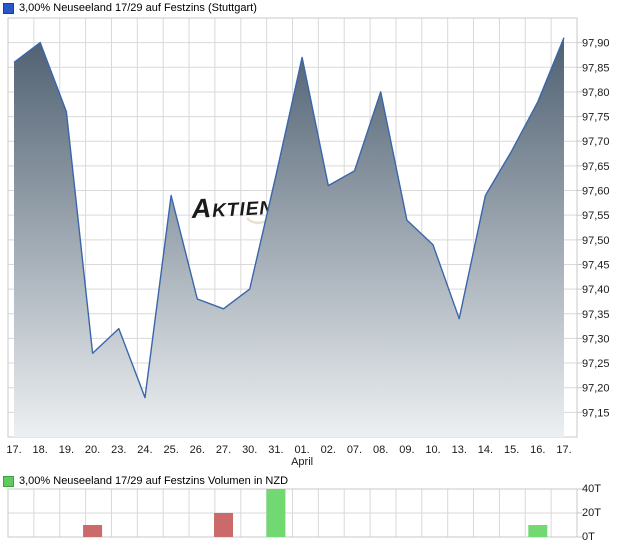 This screenshot has width=620, height=546. What do you see at coordinates (66, 450) in the screenshot?
I see `svg-text: 19.` at bounding box center [66, 450].